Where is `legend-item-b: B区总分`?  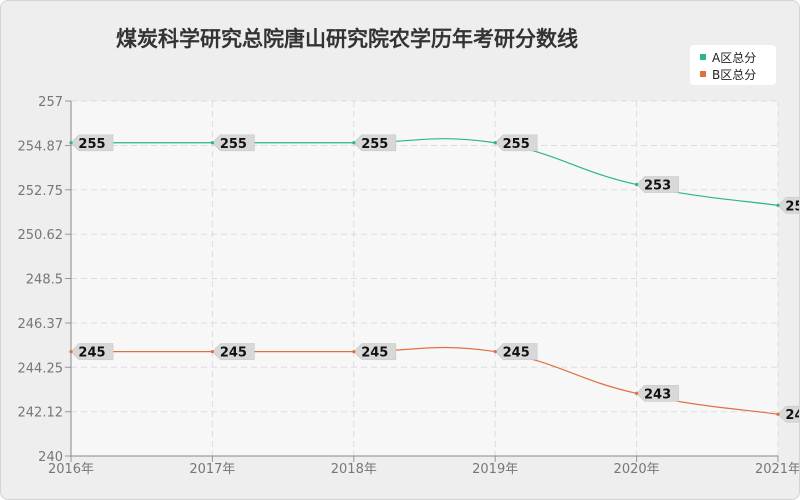
legend-item-b: B区总分 is located at coordinates (728, 74).